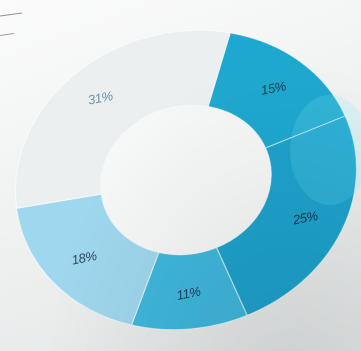  I want to click on light-glare, so click(325, 150).